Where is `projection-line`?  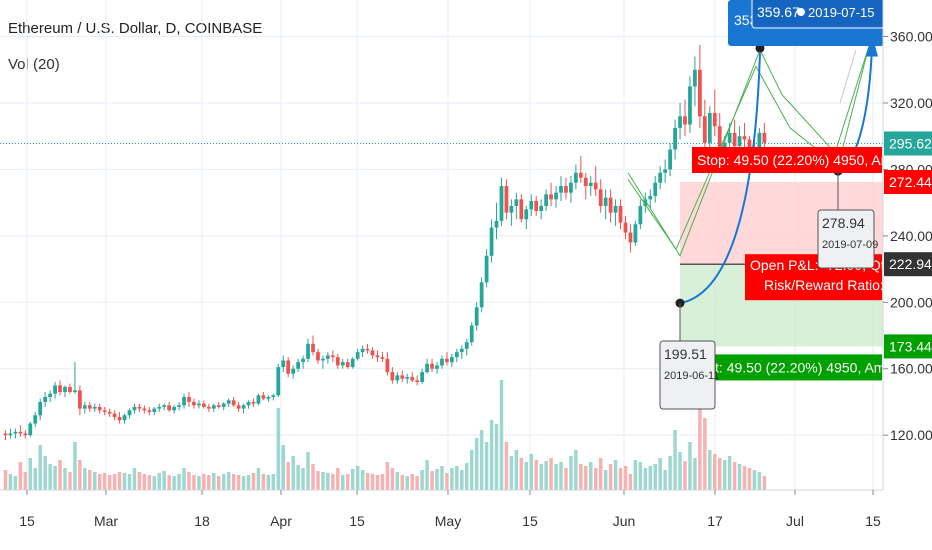 projection-line is located at coordinates (848, 76).